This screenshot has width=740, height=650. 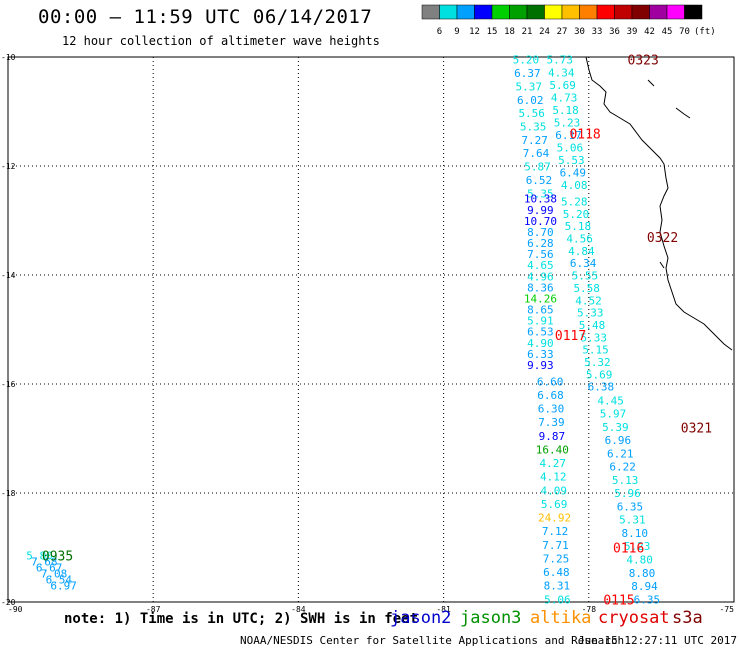 I want to click on wave-height-value: 4.52, so click(x=588, y=300).